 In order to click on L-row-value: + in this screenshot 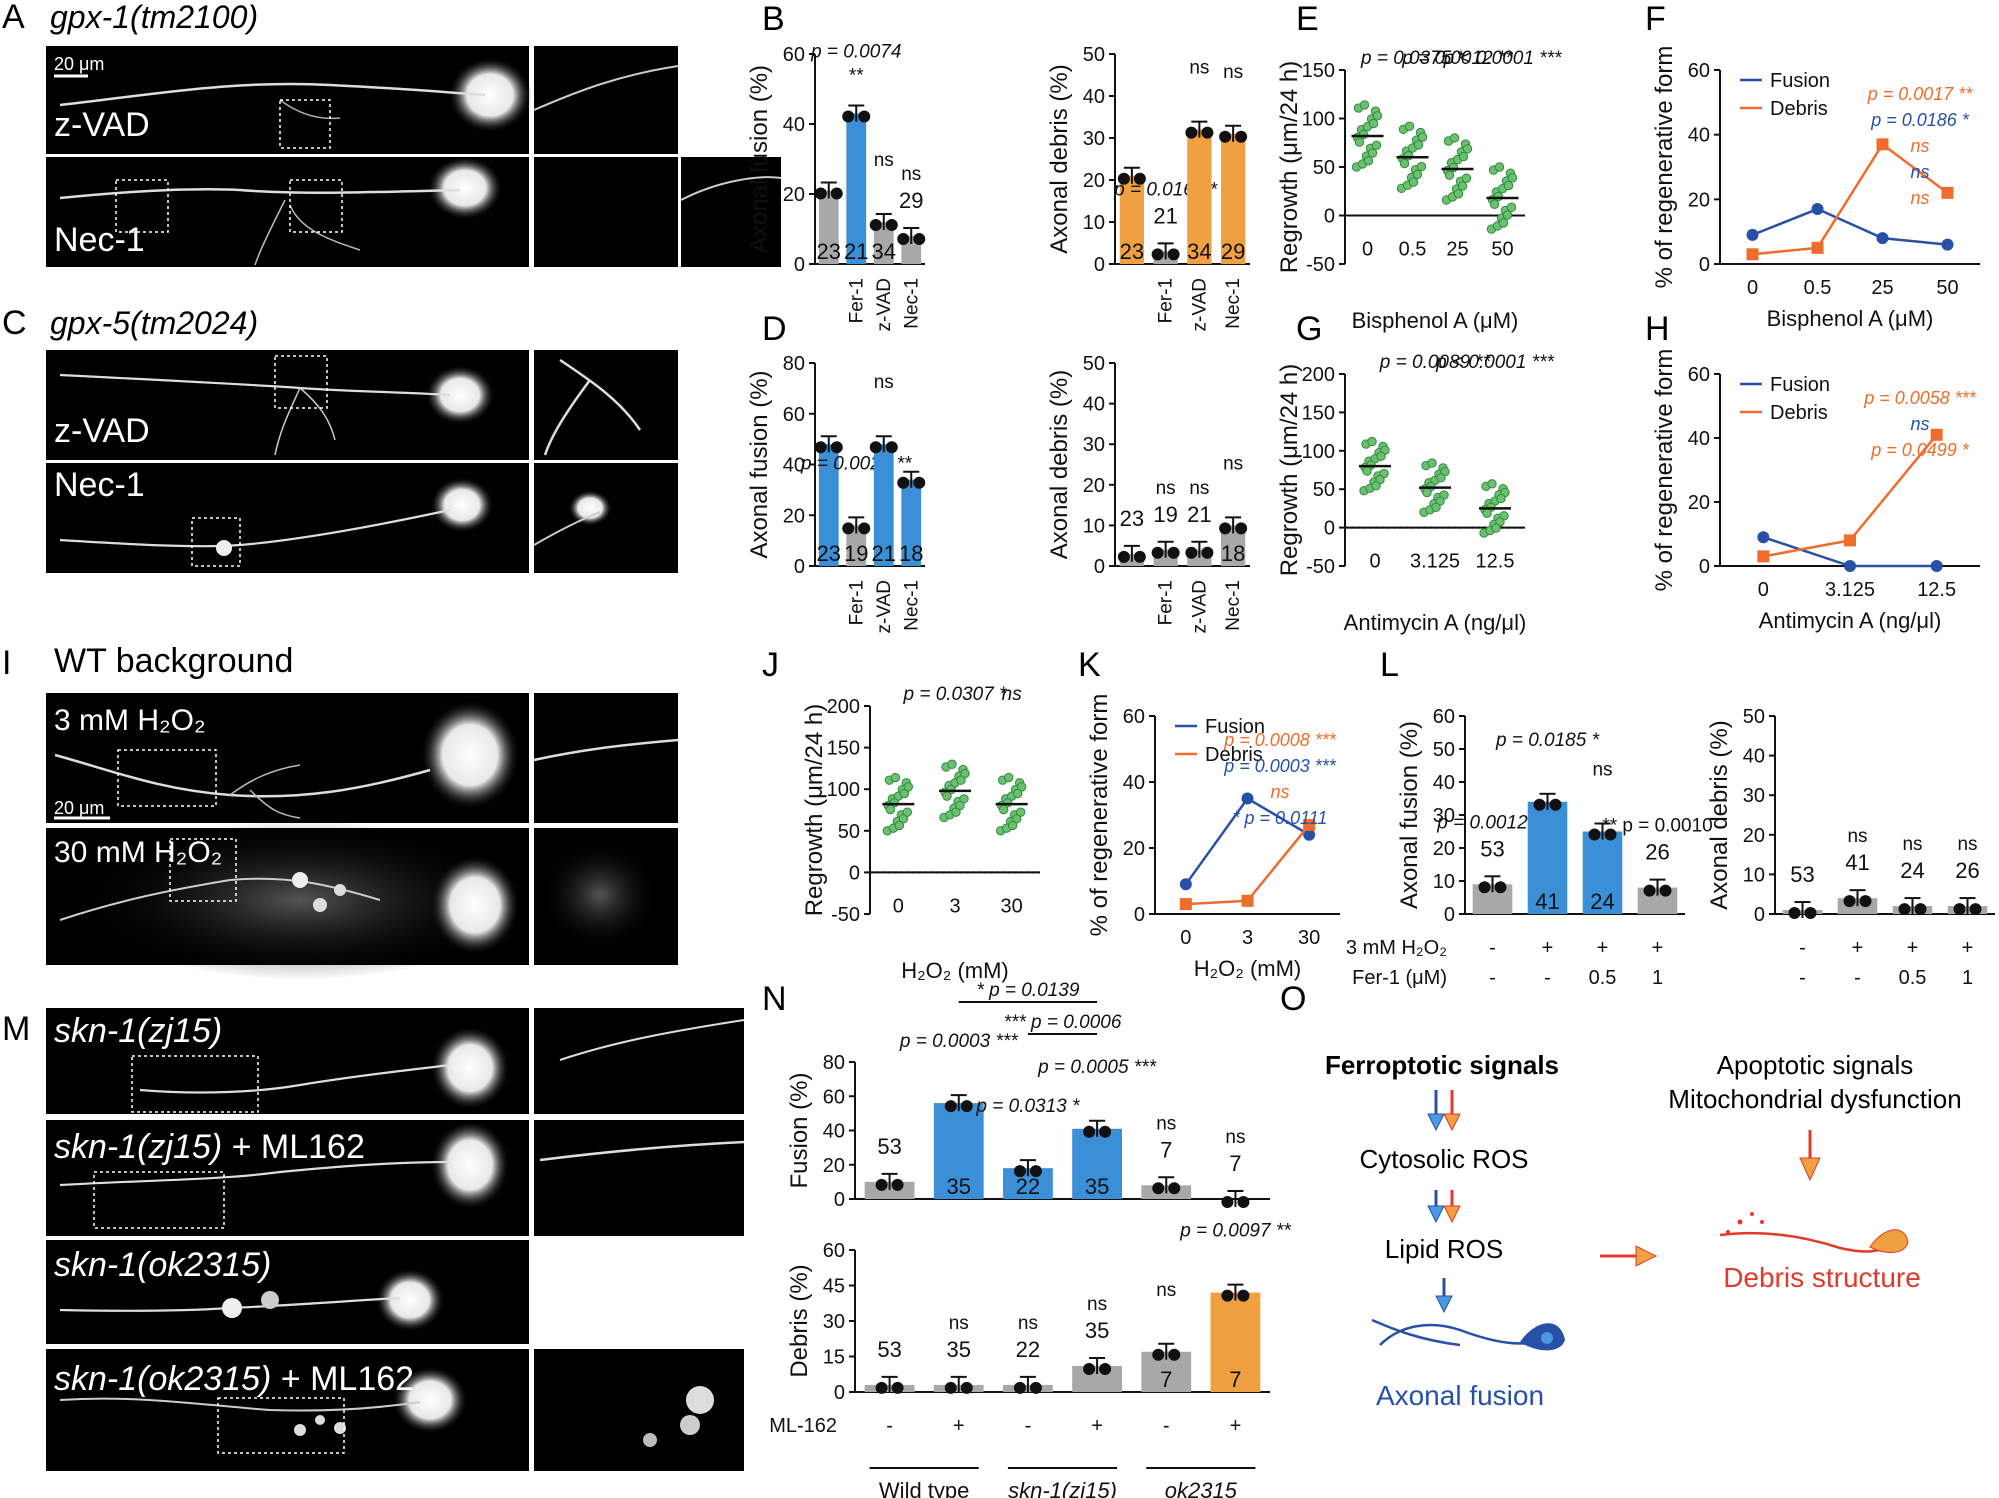, I will do `click(1548, 948)`.